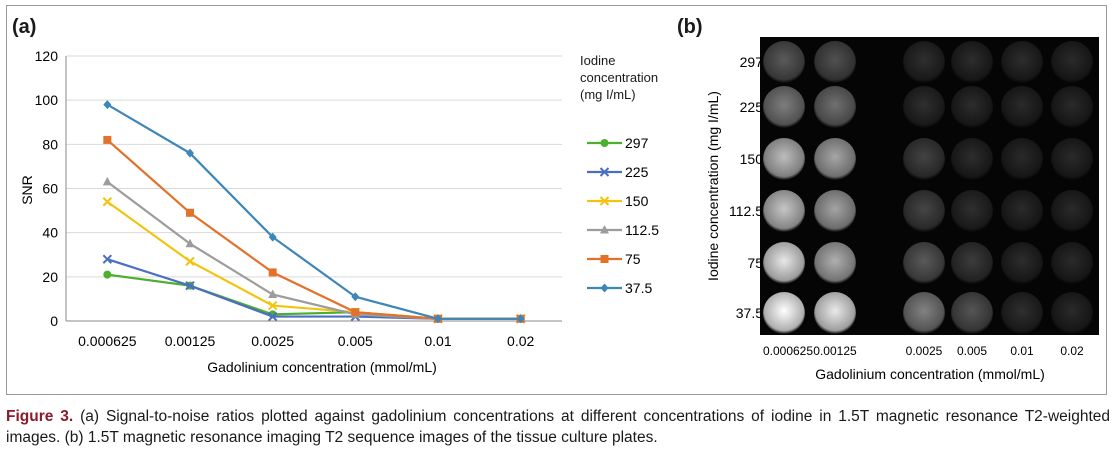 The width and height of the screenshot is (1115, 461). What do you see at coordinates (47, 56) in the screenshot?
I see `y-tick-label: 120` at bounding box center [47, 56].